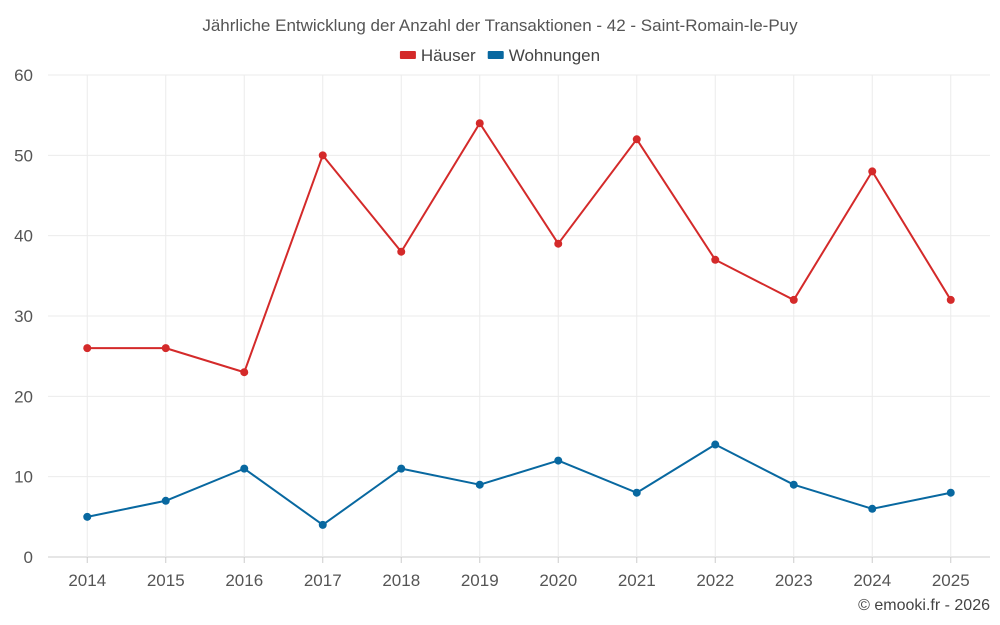 This screenshot has height=625, width=1000. I want to click on y-axis: 0 10 20 30 40 50 60, so click(23, 316).